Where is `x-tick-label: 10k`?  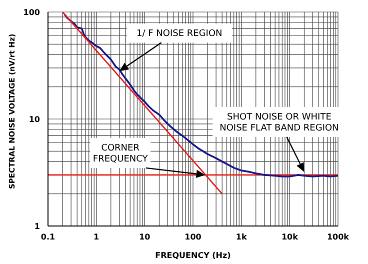
x-tick-label: 10k is located at coordinates (290, 237).